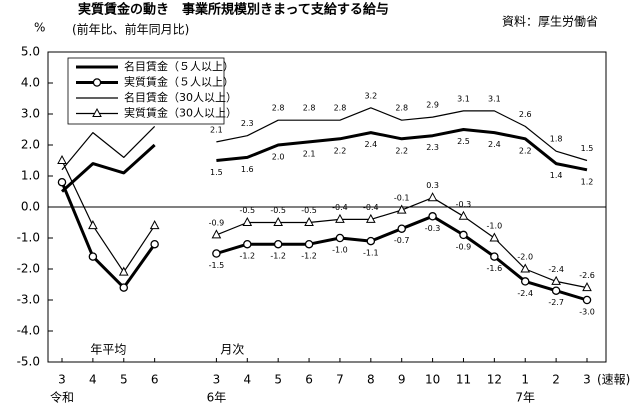  I want to click on x-tick-label: 6, so click(155, 380).